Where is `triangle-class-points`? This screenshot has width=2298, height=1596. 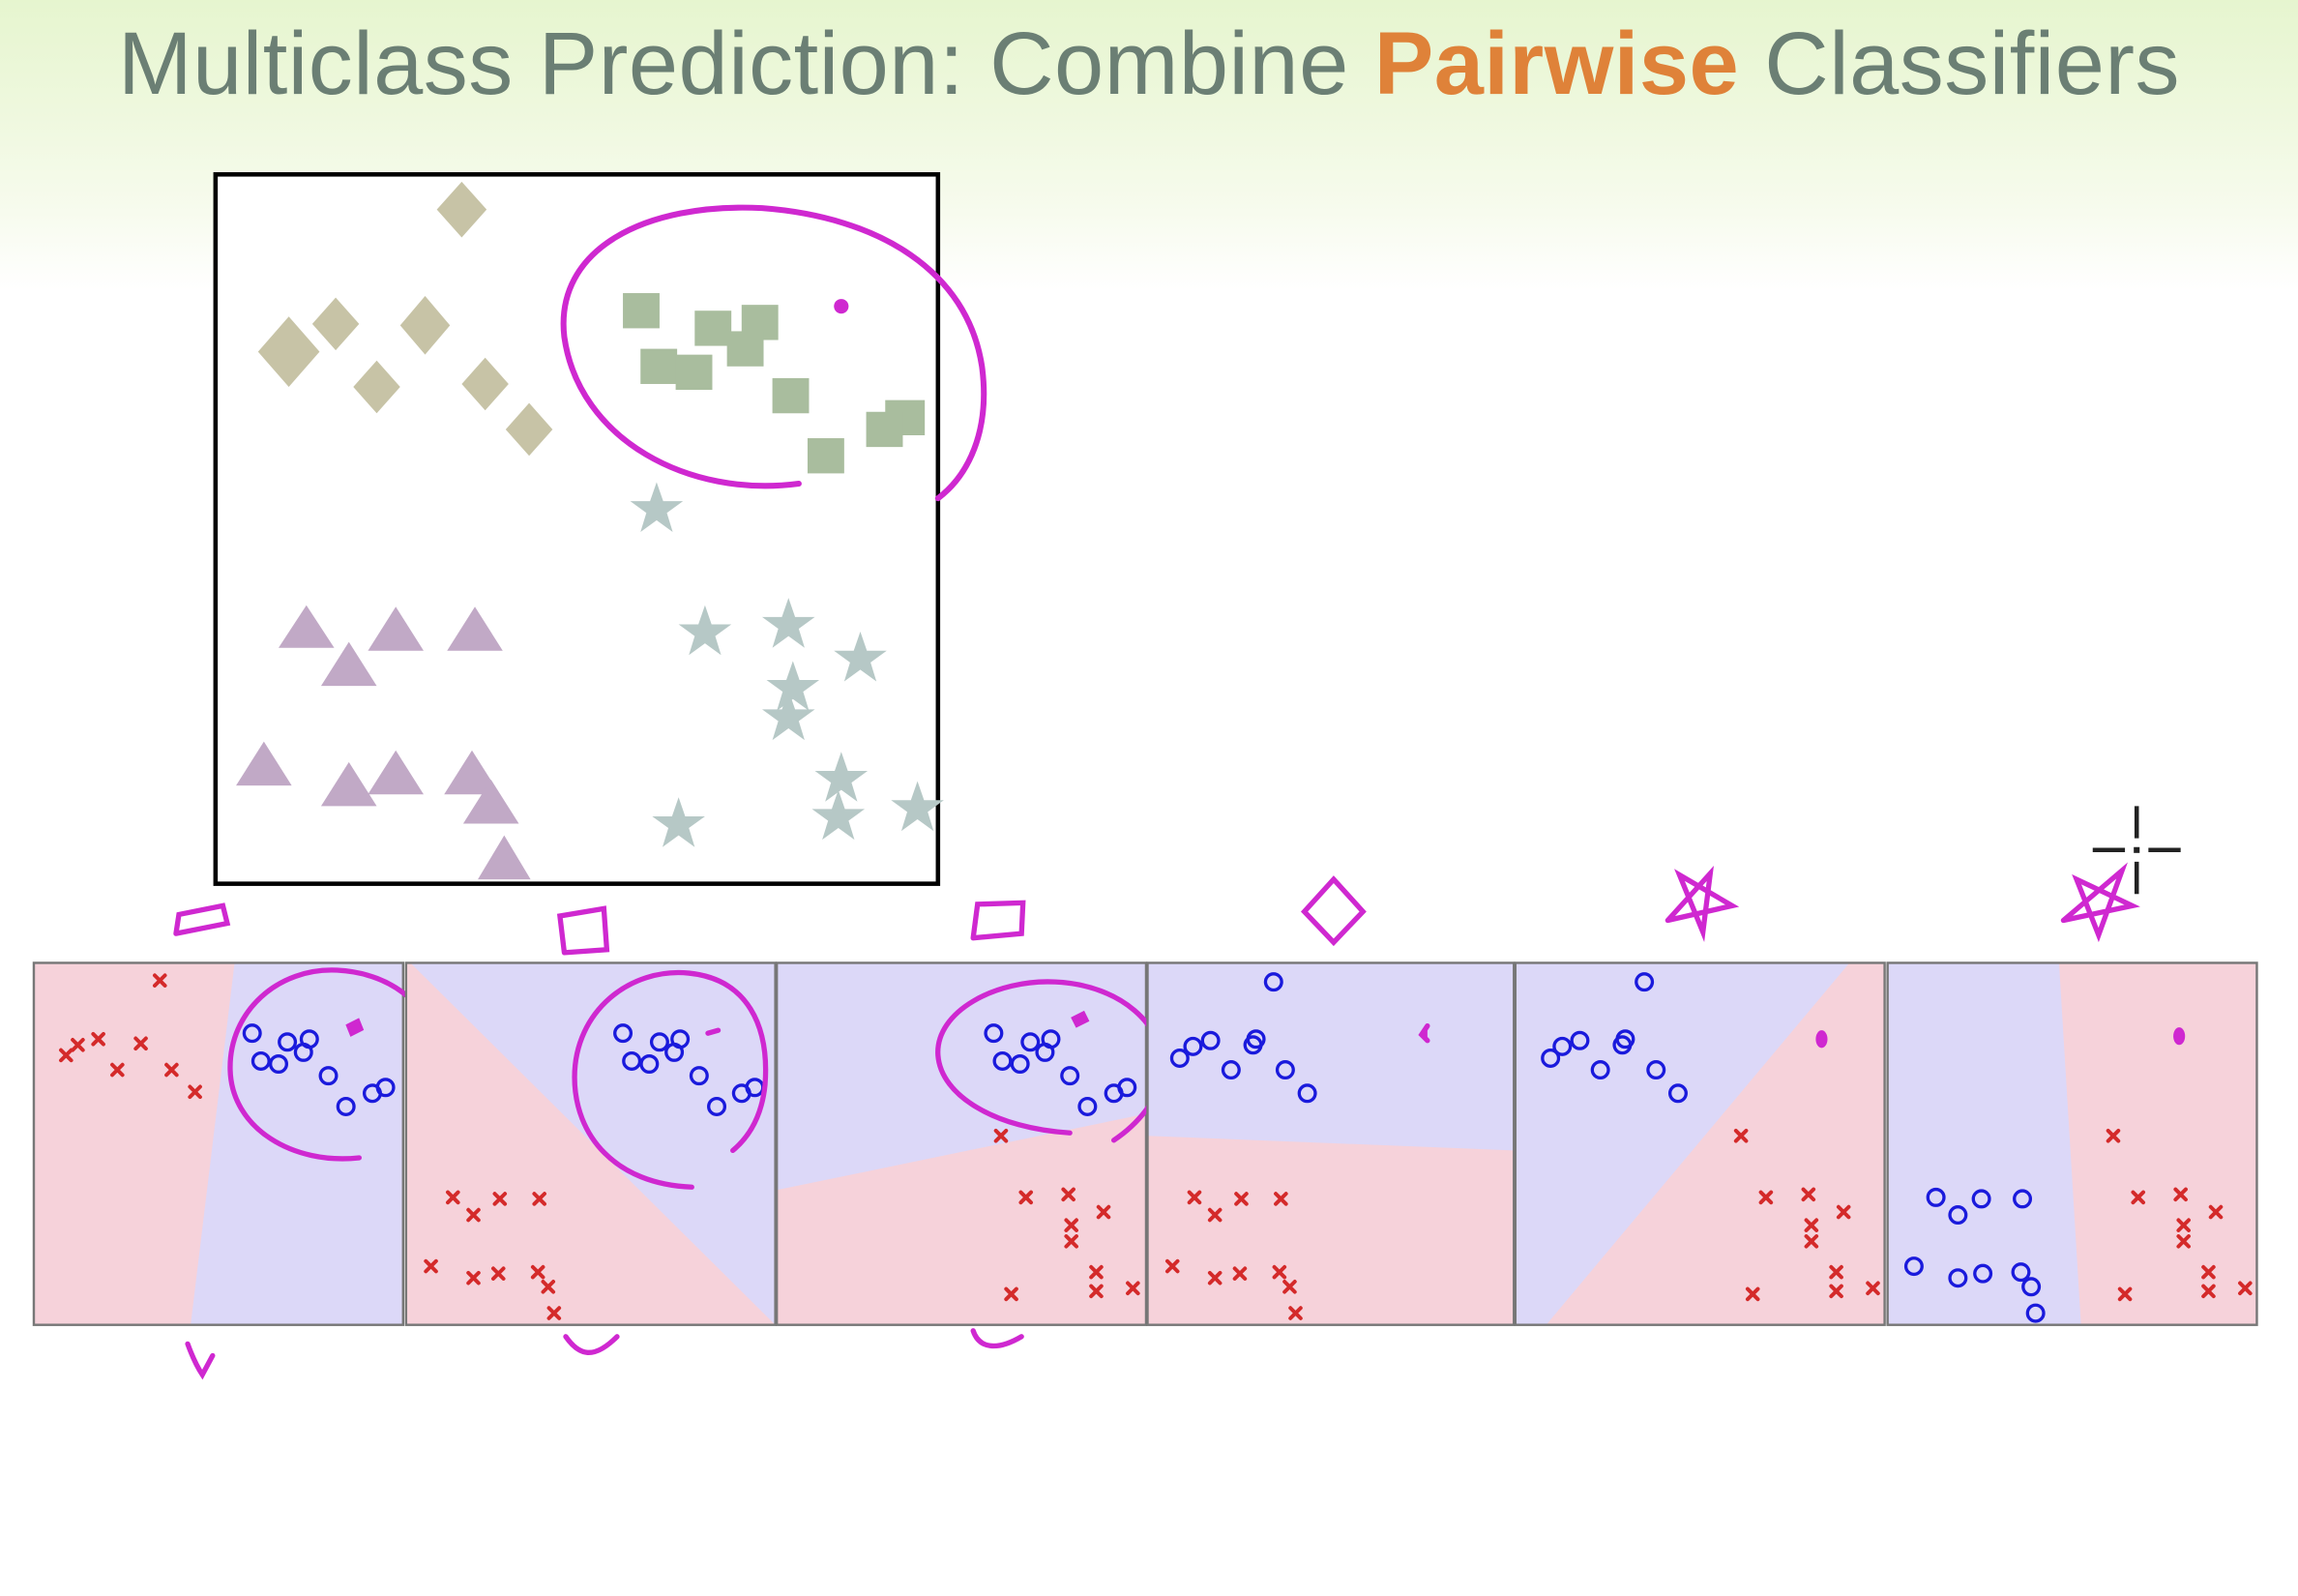 triangle-class-points is located at coordinates (383, 742).